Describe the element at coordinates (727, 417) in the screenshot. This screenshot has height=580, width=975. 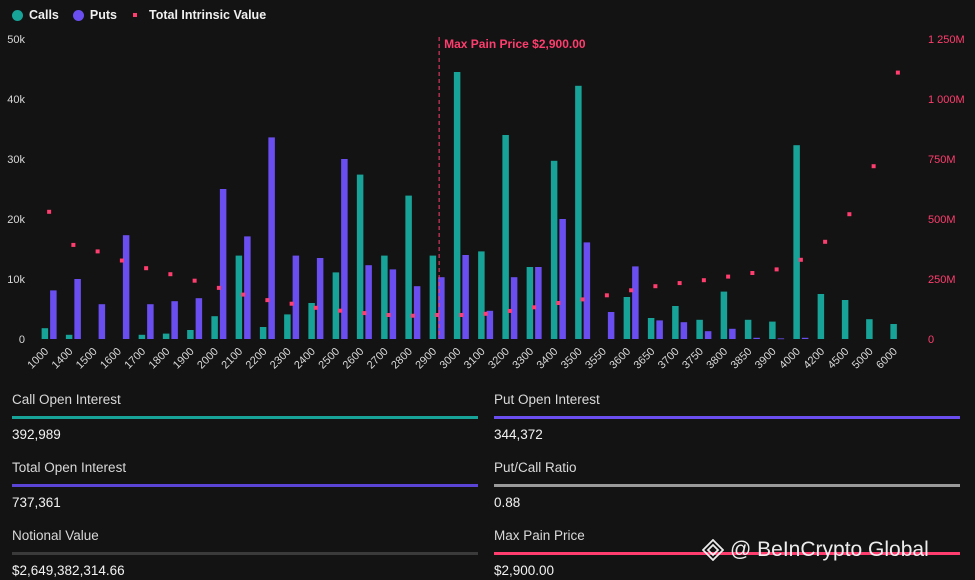
I see `stat-put-oi: Put Open Interest 344,372` at that location.